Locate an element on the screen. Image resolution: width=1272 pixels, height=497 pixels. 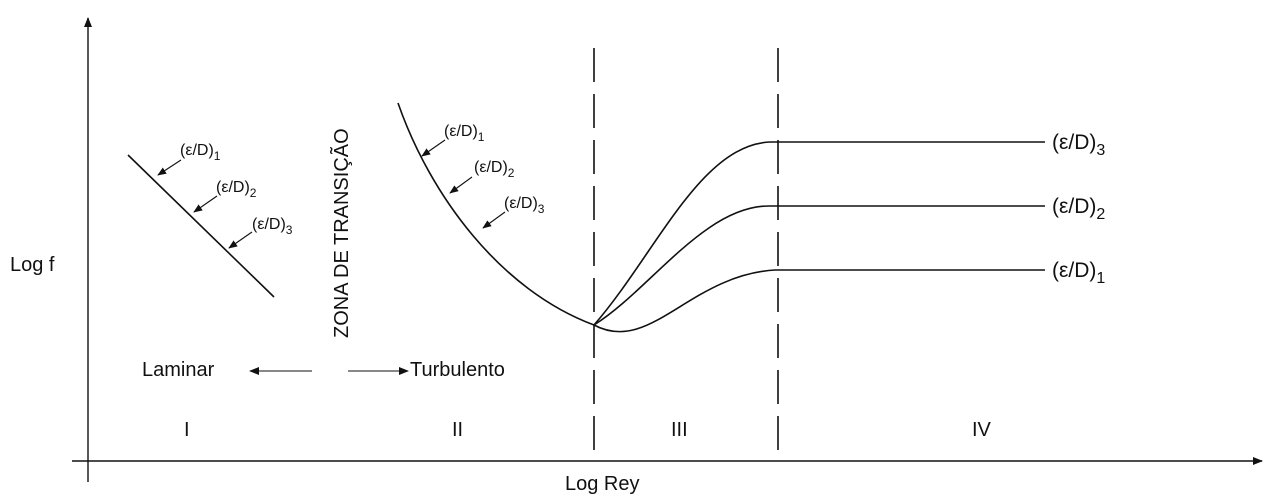
laminar-roughness-label-1: (ε/D)1 is located at coordinates (200, 152).